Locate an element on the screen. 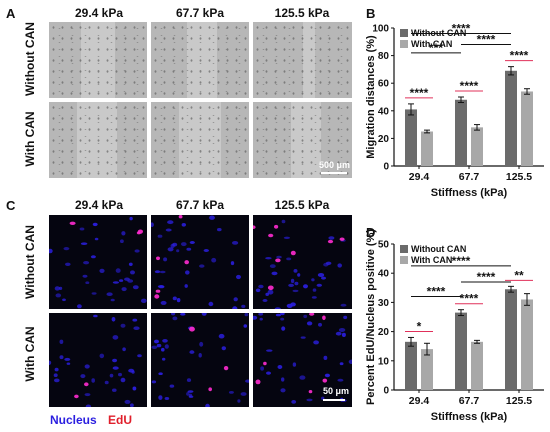  panel-c-channel-edu: EdU is located at coordinates (120, 420).